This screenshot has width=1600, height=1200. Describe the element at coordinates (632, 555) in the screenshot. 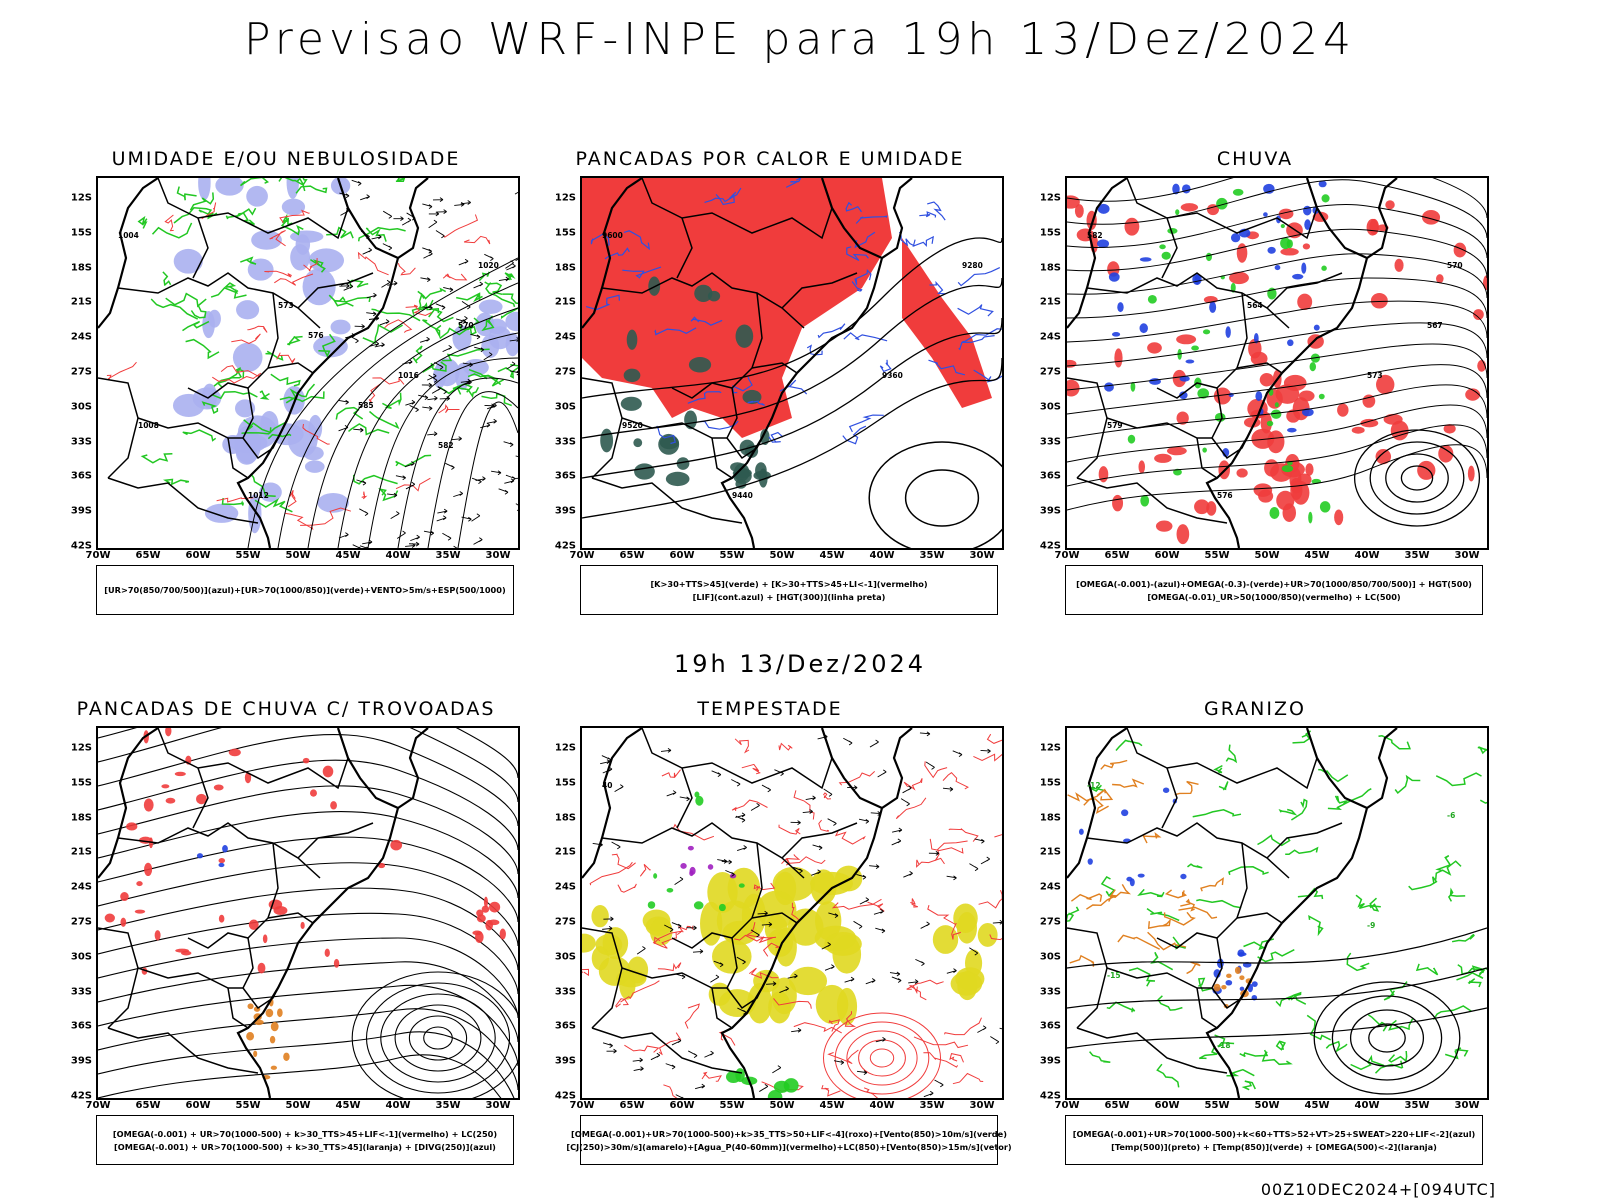

I see `lon-tick-label: 65W` at that location.